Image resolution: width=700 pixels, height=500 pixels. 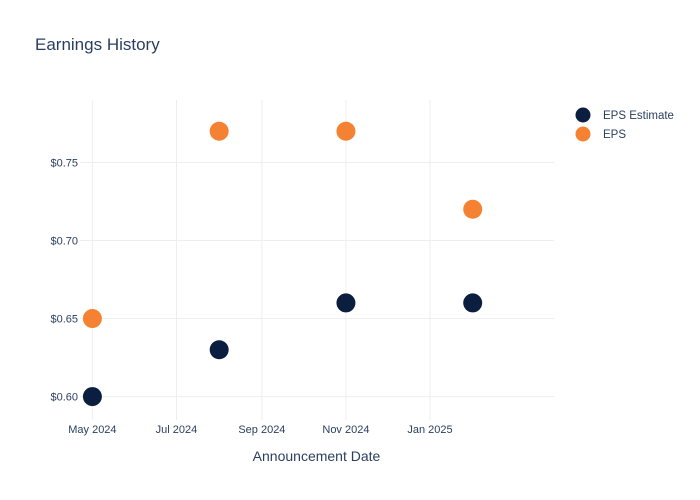 I want to click on y-tick-label: $0.75, so click(x=64, y=163).